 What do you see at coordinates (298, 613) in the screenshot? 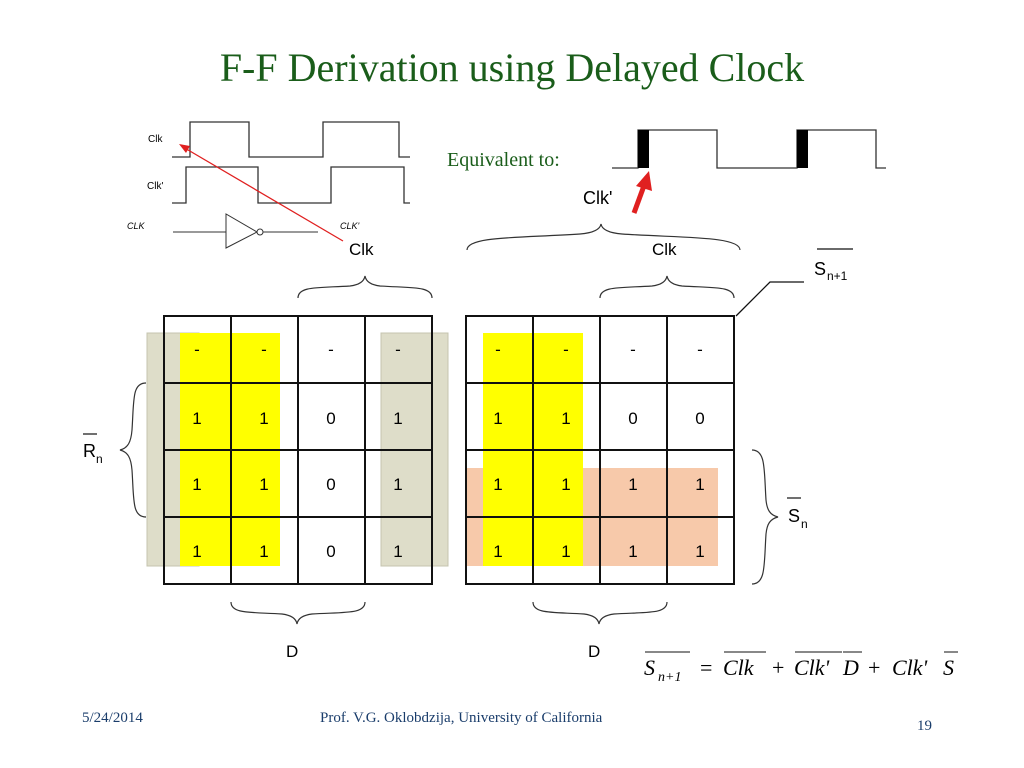
I see `kmap-left-brace-bottom` at bounding box center [298, 613].